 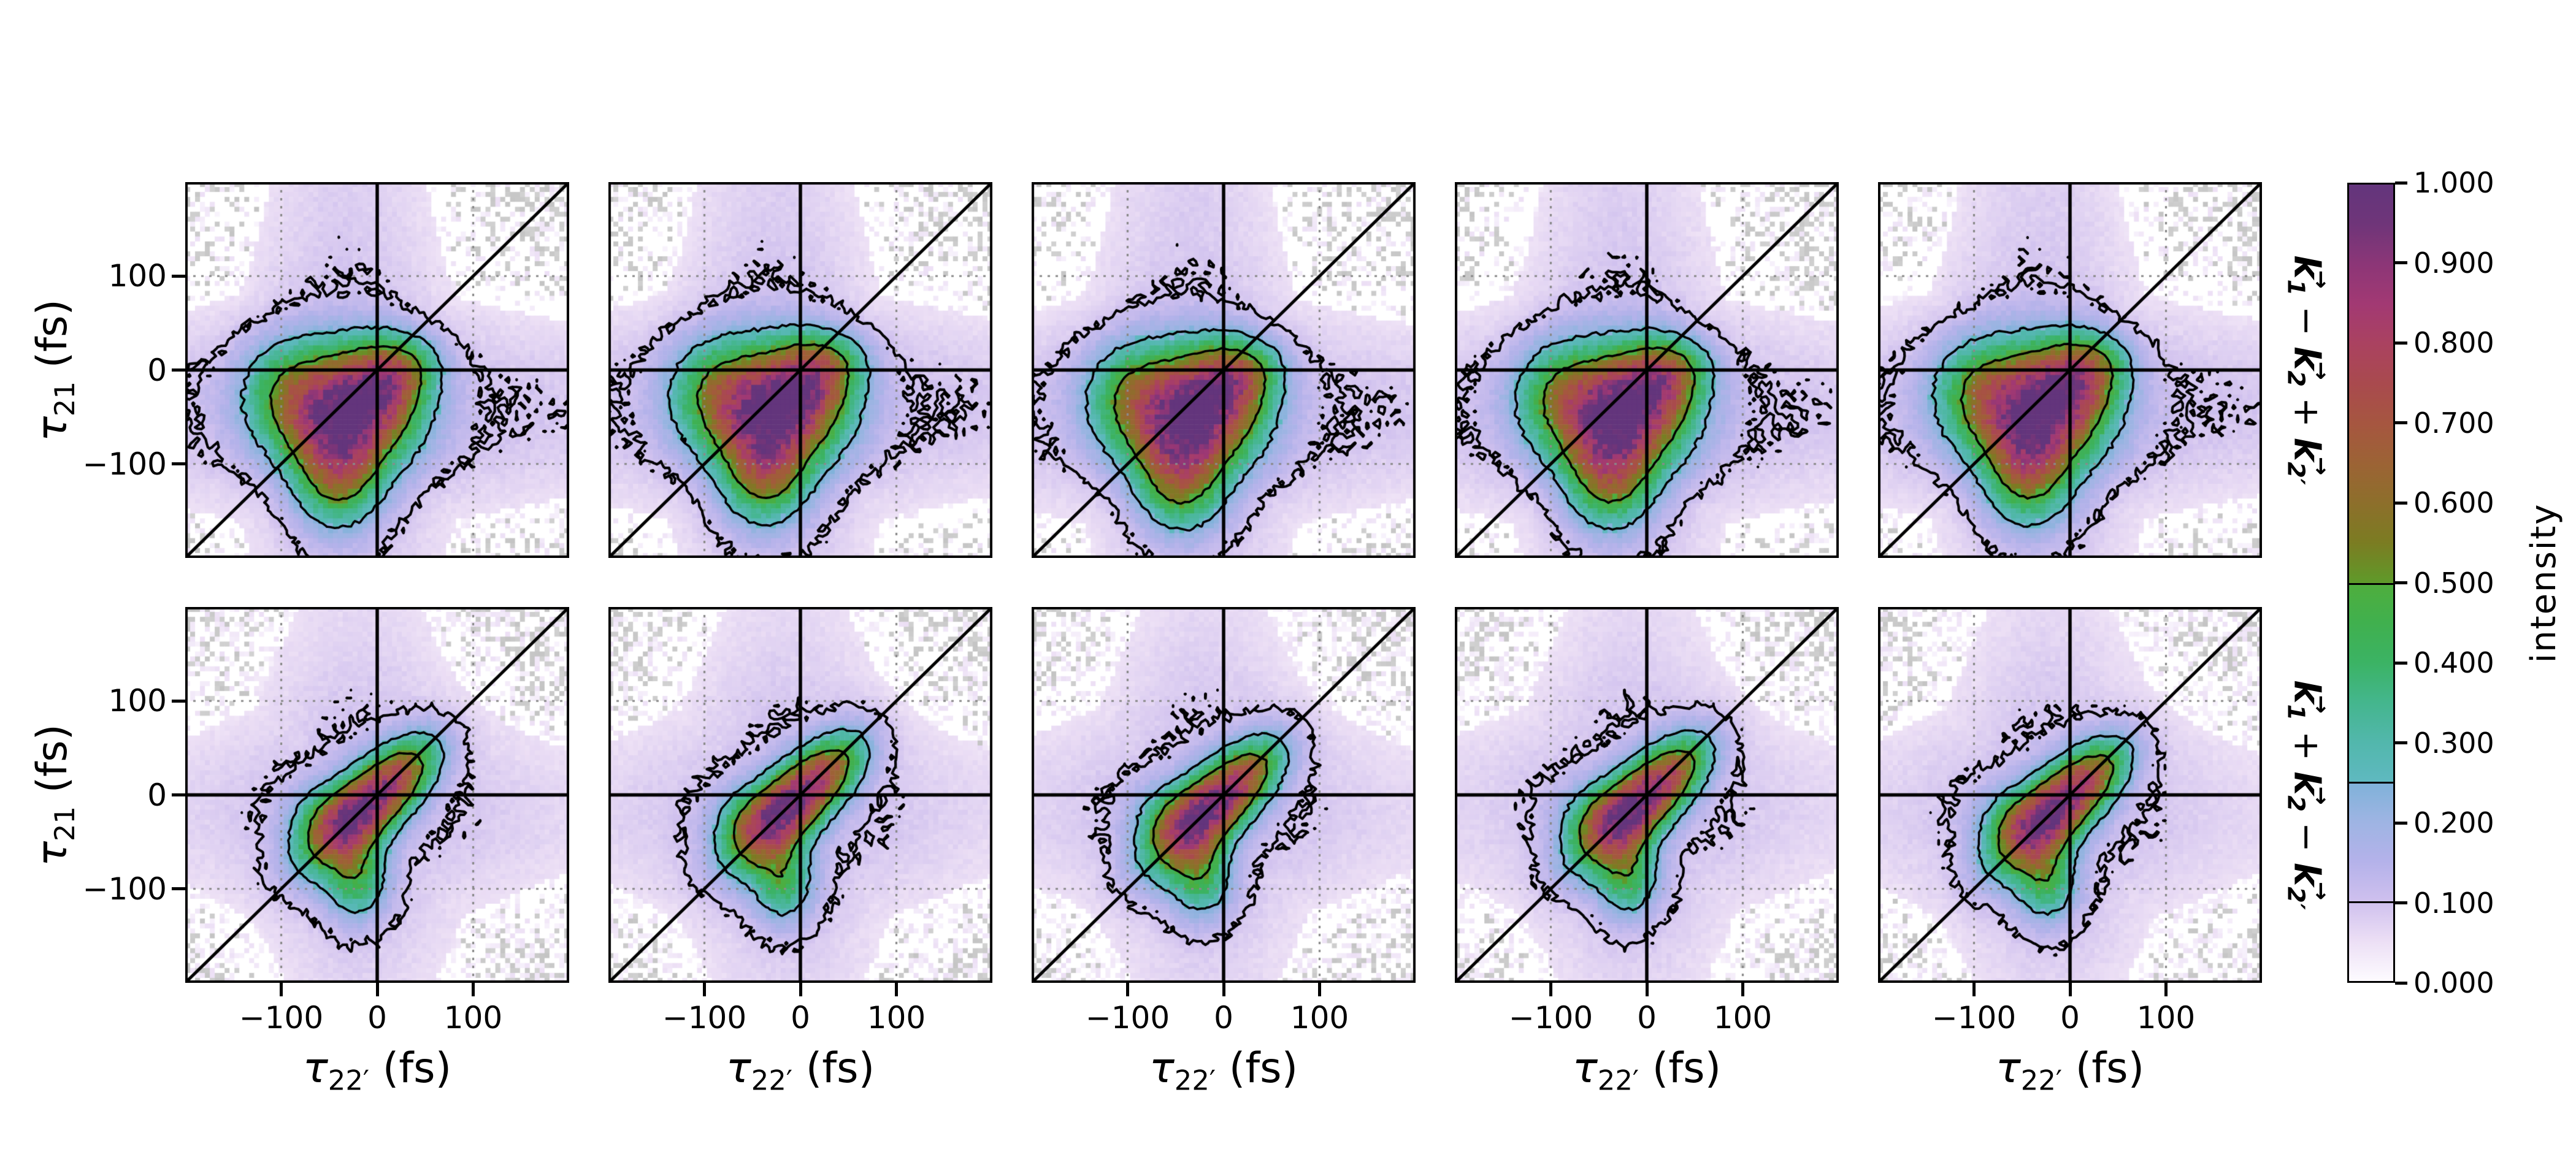 I want to click on panel-r1c3-heatmap, so click(x=1647, y=795).